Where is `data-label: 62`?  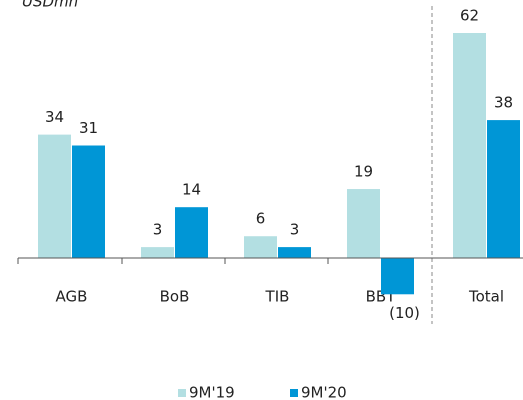 data-label: 62 is located at coordinates (469, 16).